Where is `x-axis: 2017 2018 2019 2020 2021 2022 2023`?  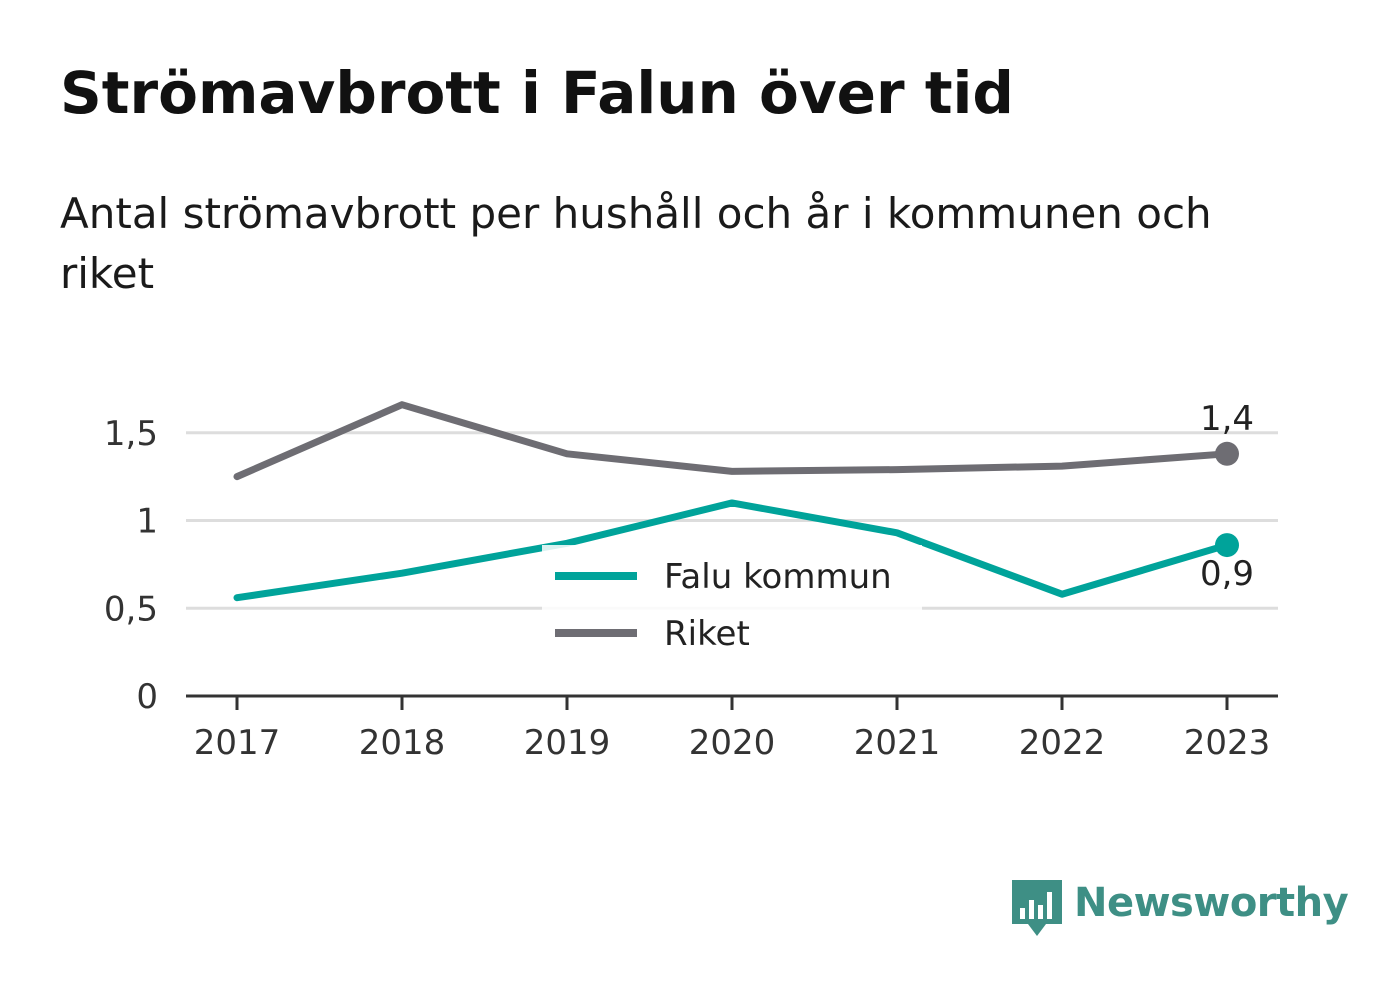 x-axis: 2017 2018 2019 2020 2021 2022 2023 is located at coordinates (732, 728).